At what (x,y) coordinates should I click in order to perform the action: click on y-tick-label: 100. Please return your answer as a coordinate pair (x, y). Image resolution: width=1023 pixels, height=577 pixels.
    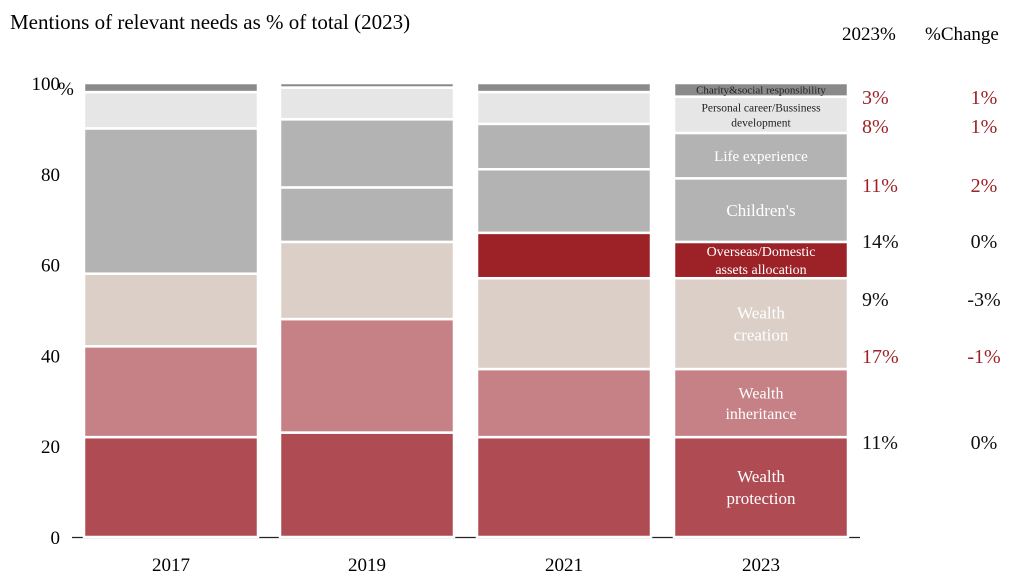
    Looking at the image, I should click on (46, 84).